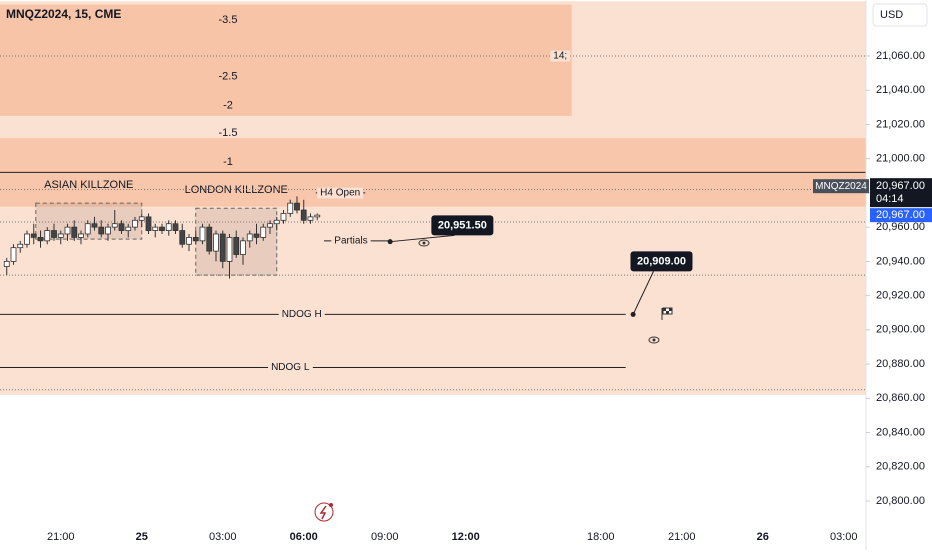  Describe the element at coordinates (763, 537) in the screenshot. I see `x-tick-label: 26` at that location.